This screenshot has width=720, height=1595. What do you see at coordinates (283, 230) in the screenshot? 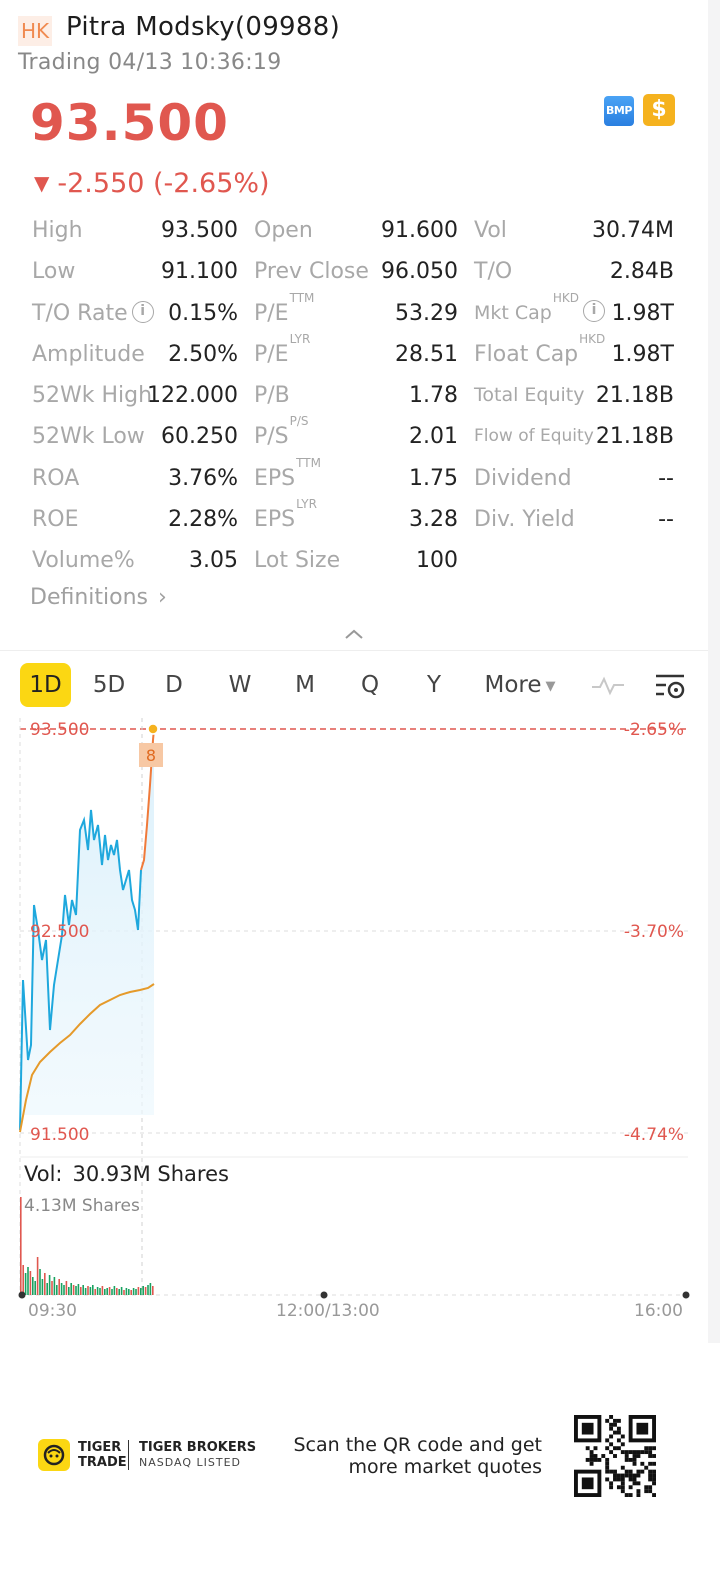
I see `stat-label-text: Open` at bounding box center [283, 230].